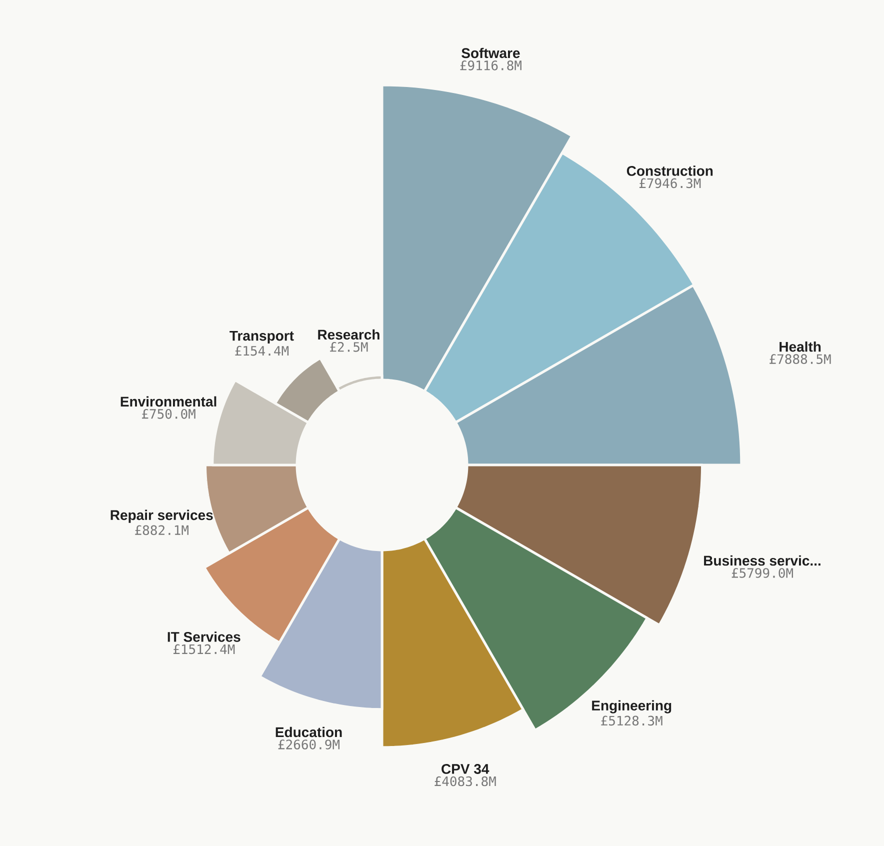  I want to click on category-label: Education, so click(309, 732).